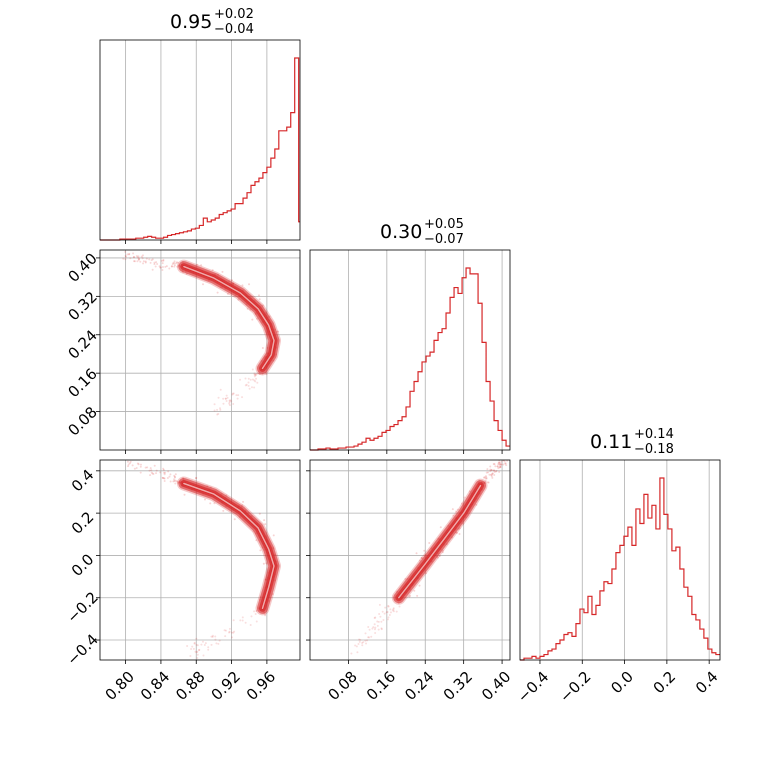 The height and width of the screenshot is (760, 760). I want to click on xtick-label: 0.92, so click(226, 686).